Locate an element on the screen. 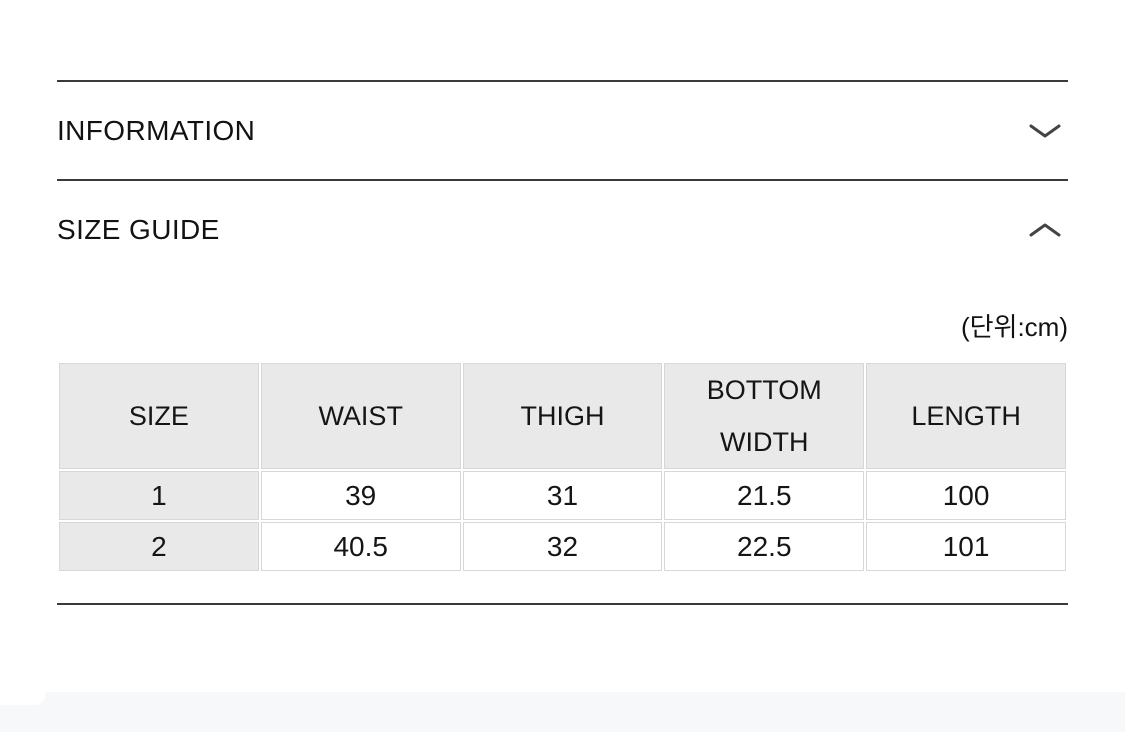  table-row: 2 40.5 32 22.5 101 is located at coordinates (562, 546).